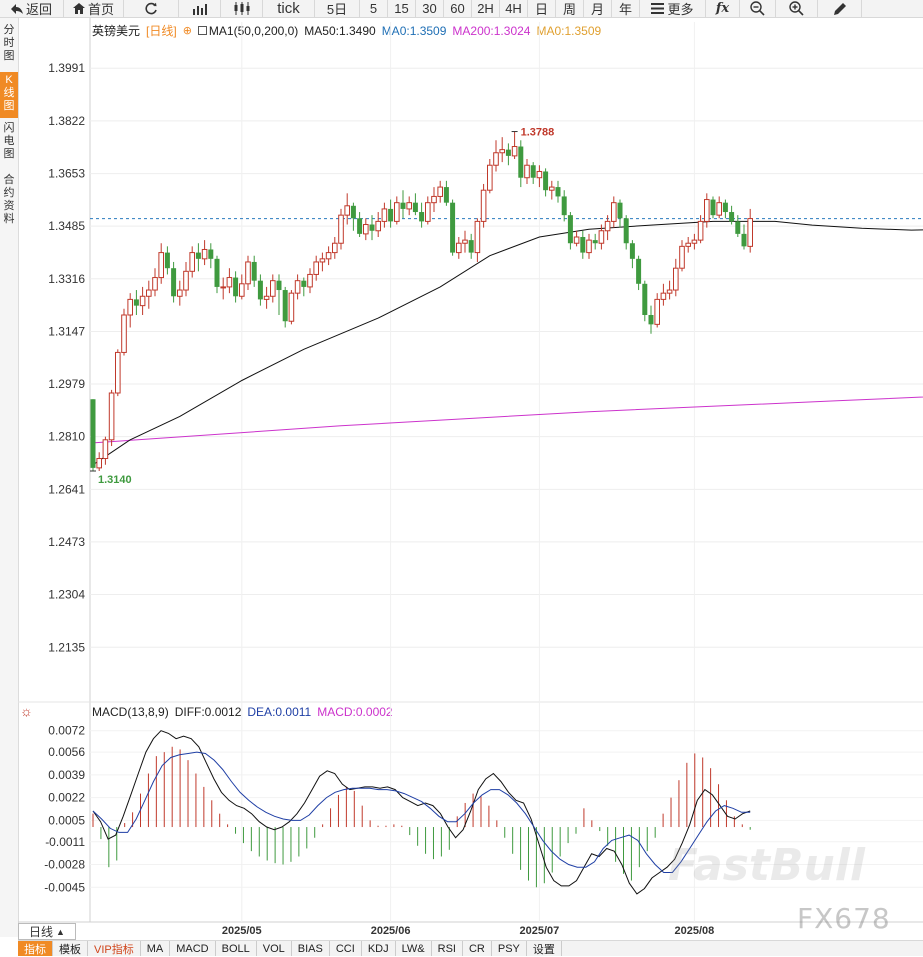 The image size is (923, 957). What do you see at coordinates (70, 948) in the screenshot?
I see `tab-template: 模板` at bounding box center [70, 948].